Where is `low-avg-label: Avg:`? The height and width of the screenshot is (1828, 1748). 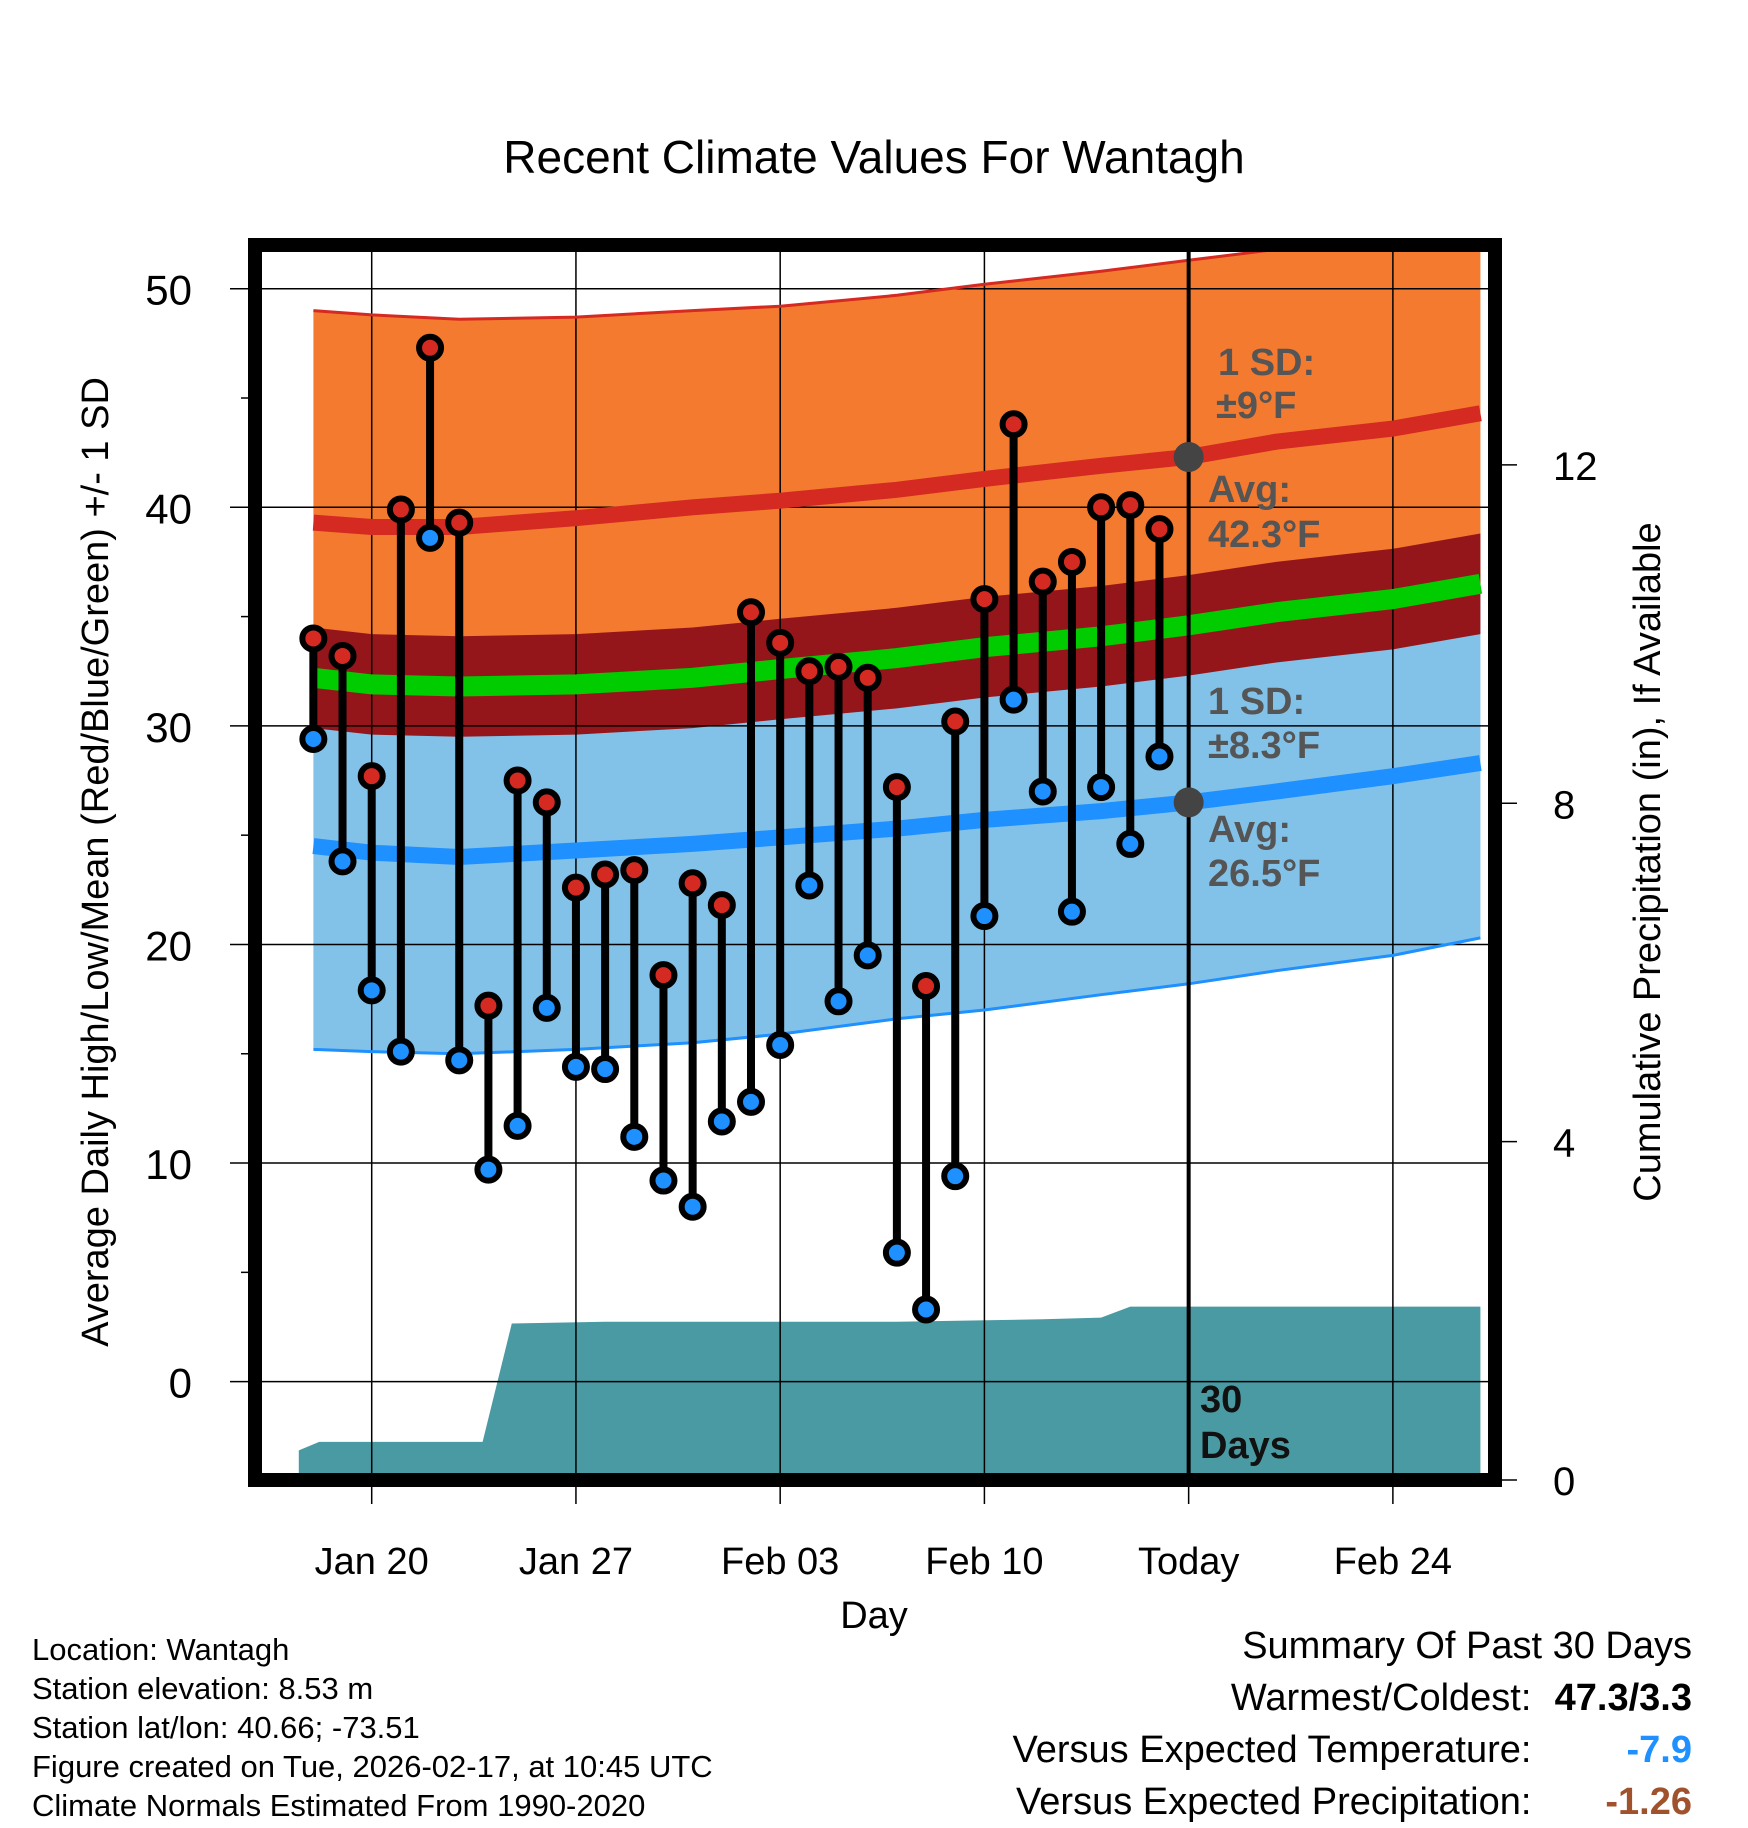
low-avg-label: Avg: is located at coordinates (1249, 830).